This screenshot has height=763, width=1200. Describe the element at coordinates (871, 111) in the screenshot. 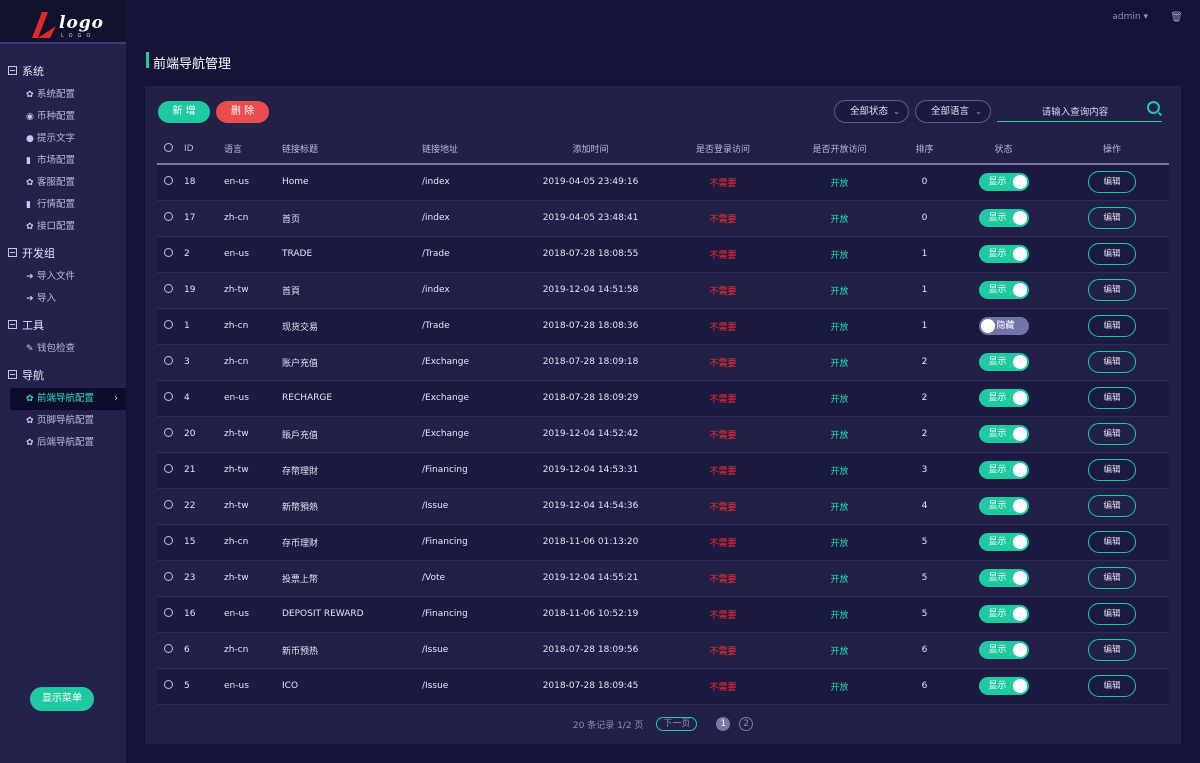

I see `status-filter-select: 全部状态 ⌄` at that location.